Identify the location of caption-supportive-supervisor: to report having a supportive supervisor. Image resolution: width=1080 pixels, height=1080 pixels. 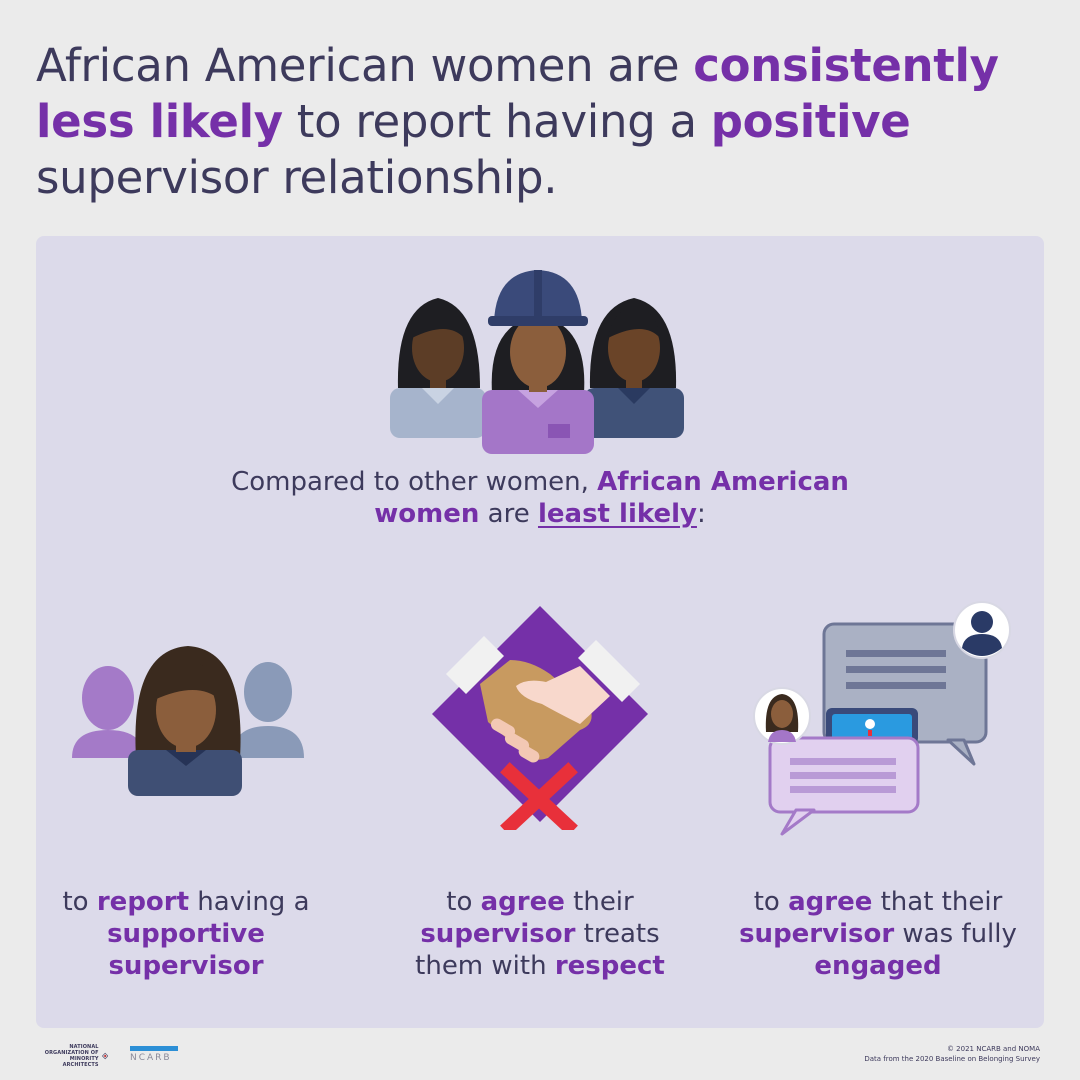
(186, 934).